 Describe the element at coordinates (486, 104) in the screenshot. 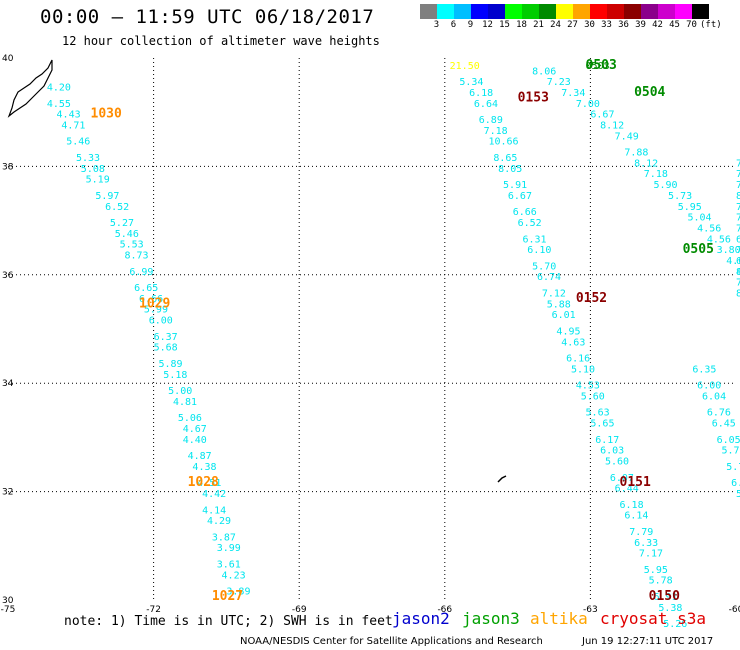

I see `wave-height-label: 6.64` at that location.